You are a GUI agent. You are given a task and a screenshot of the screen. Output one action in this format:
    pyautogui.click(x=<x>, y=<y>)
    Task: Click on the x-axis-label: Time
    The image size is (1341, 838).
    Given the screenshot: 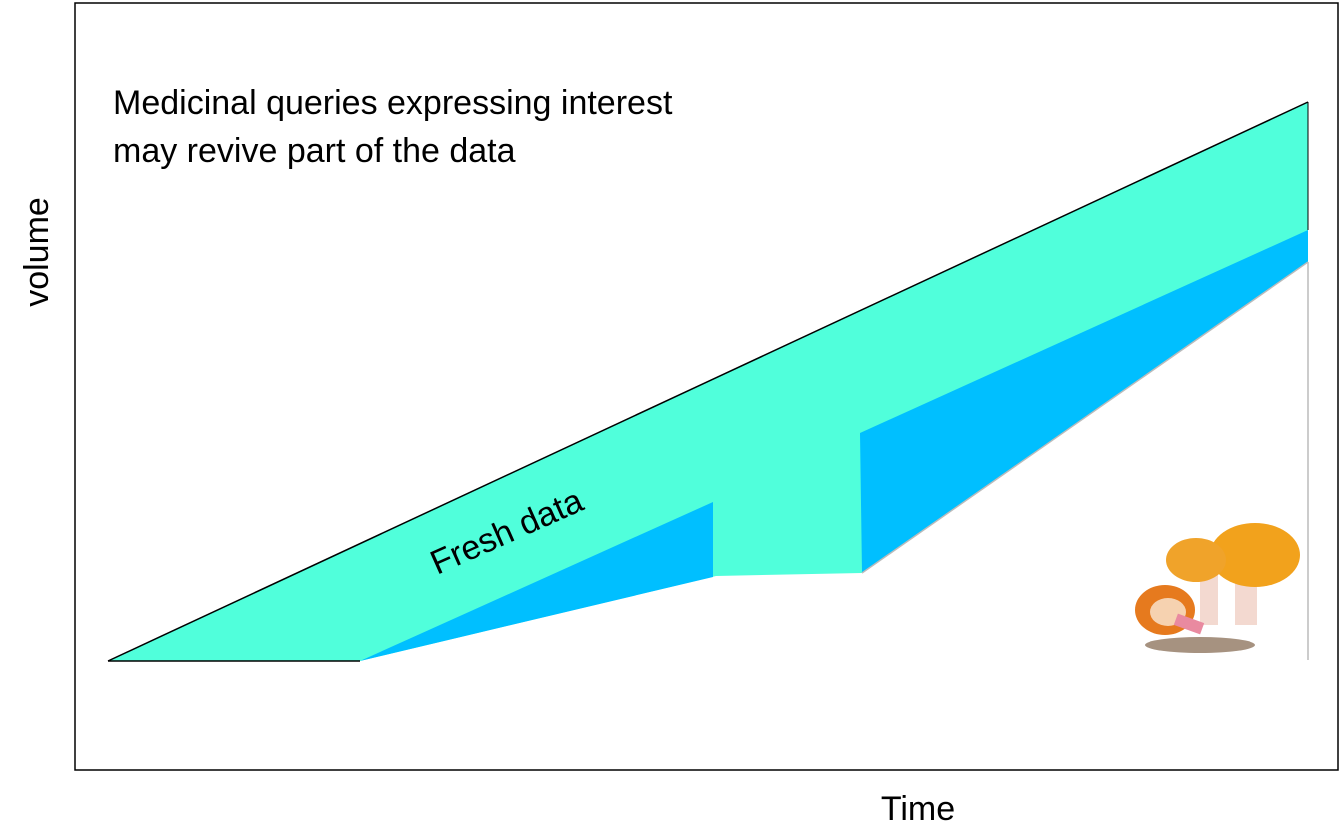 What is the action you would take?
    pyautogui.click(x=918, y=809)
    